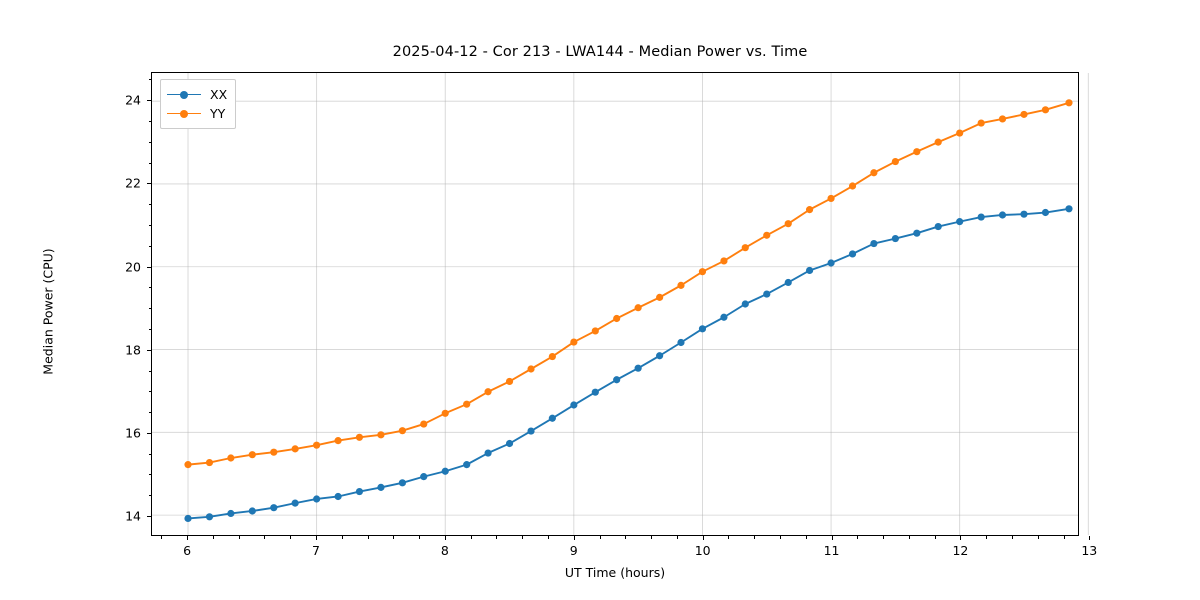 The image size is (1200, 600). What do you see at coordinates (197, 94) in the screenshot?
I see `legend-item-xx: XX` at bounding box center [197, 94].